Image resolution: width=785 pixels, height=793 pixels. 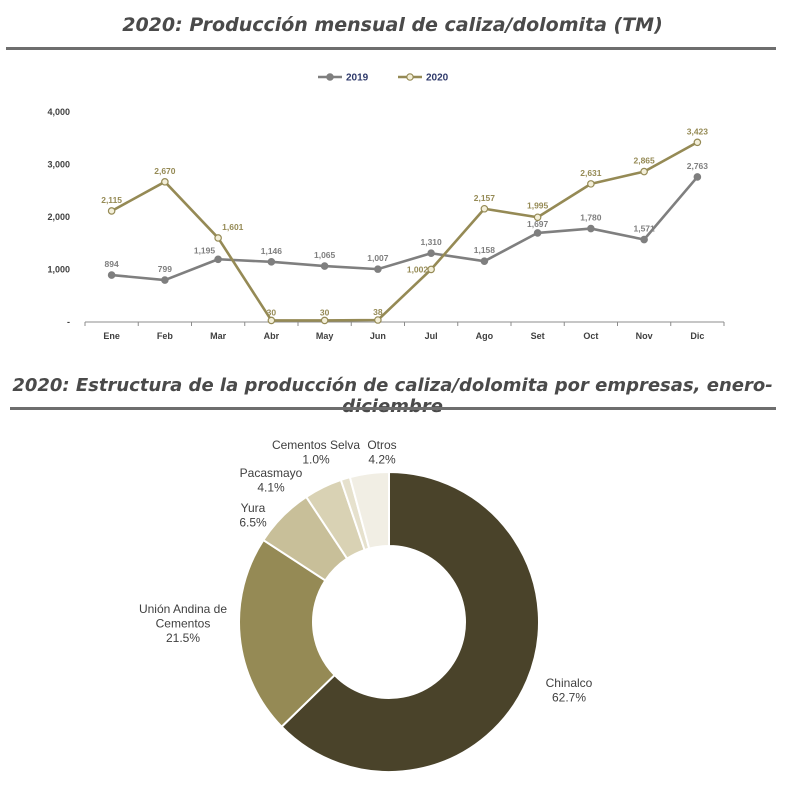 I want to click on series-2020-data-label: 2,670, so click(x=165, y=171).